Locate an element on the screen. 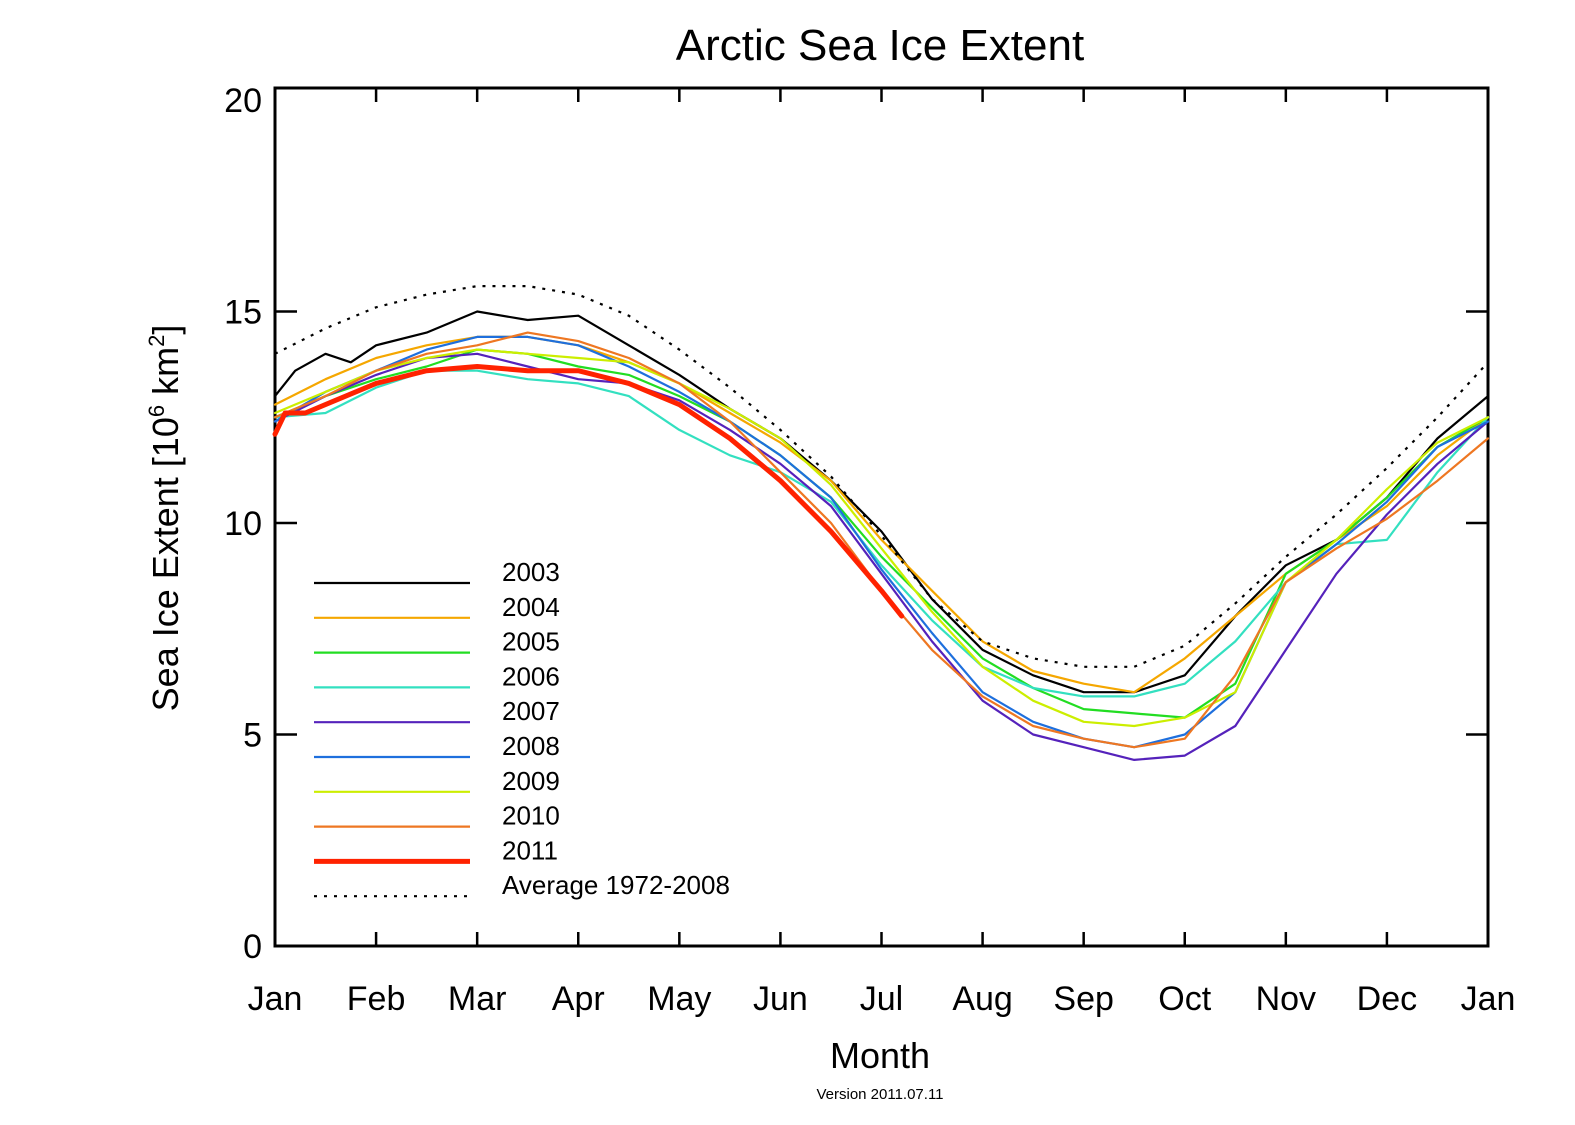  x-tick-label: Dec is located at coordinates (1387, 999).